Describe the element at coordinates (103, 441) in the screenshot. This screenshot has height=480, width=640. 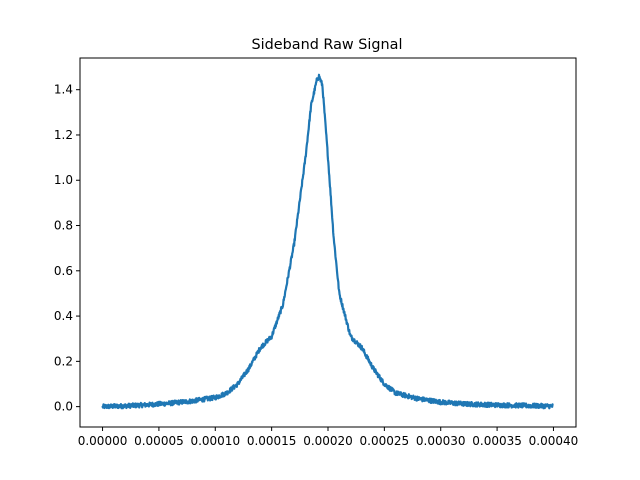
I see `x-tick-label: 0.00000` at that location.